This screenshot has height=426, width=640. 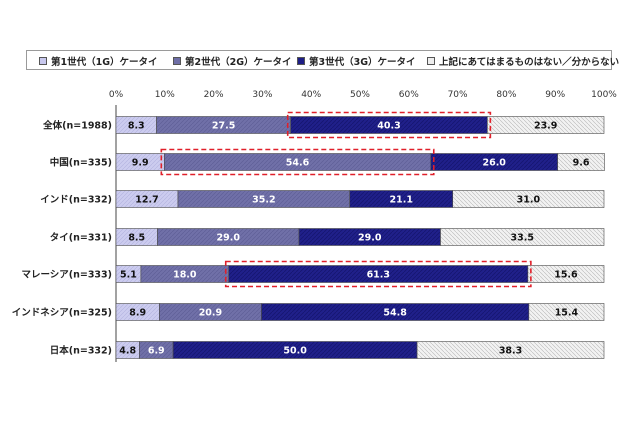 What do you see at coordinates (263, 200) in the screenshot?
I see `data-label: 35.2` at bounding box center [263, 200].